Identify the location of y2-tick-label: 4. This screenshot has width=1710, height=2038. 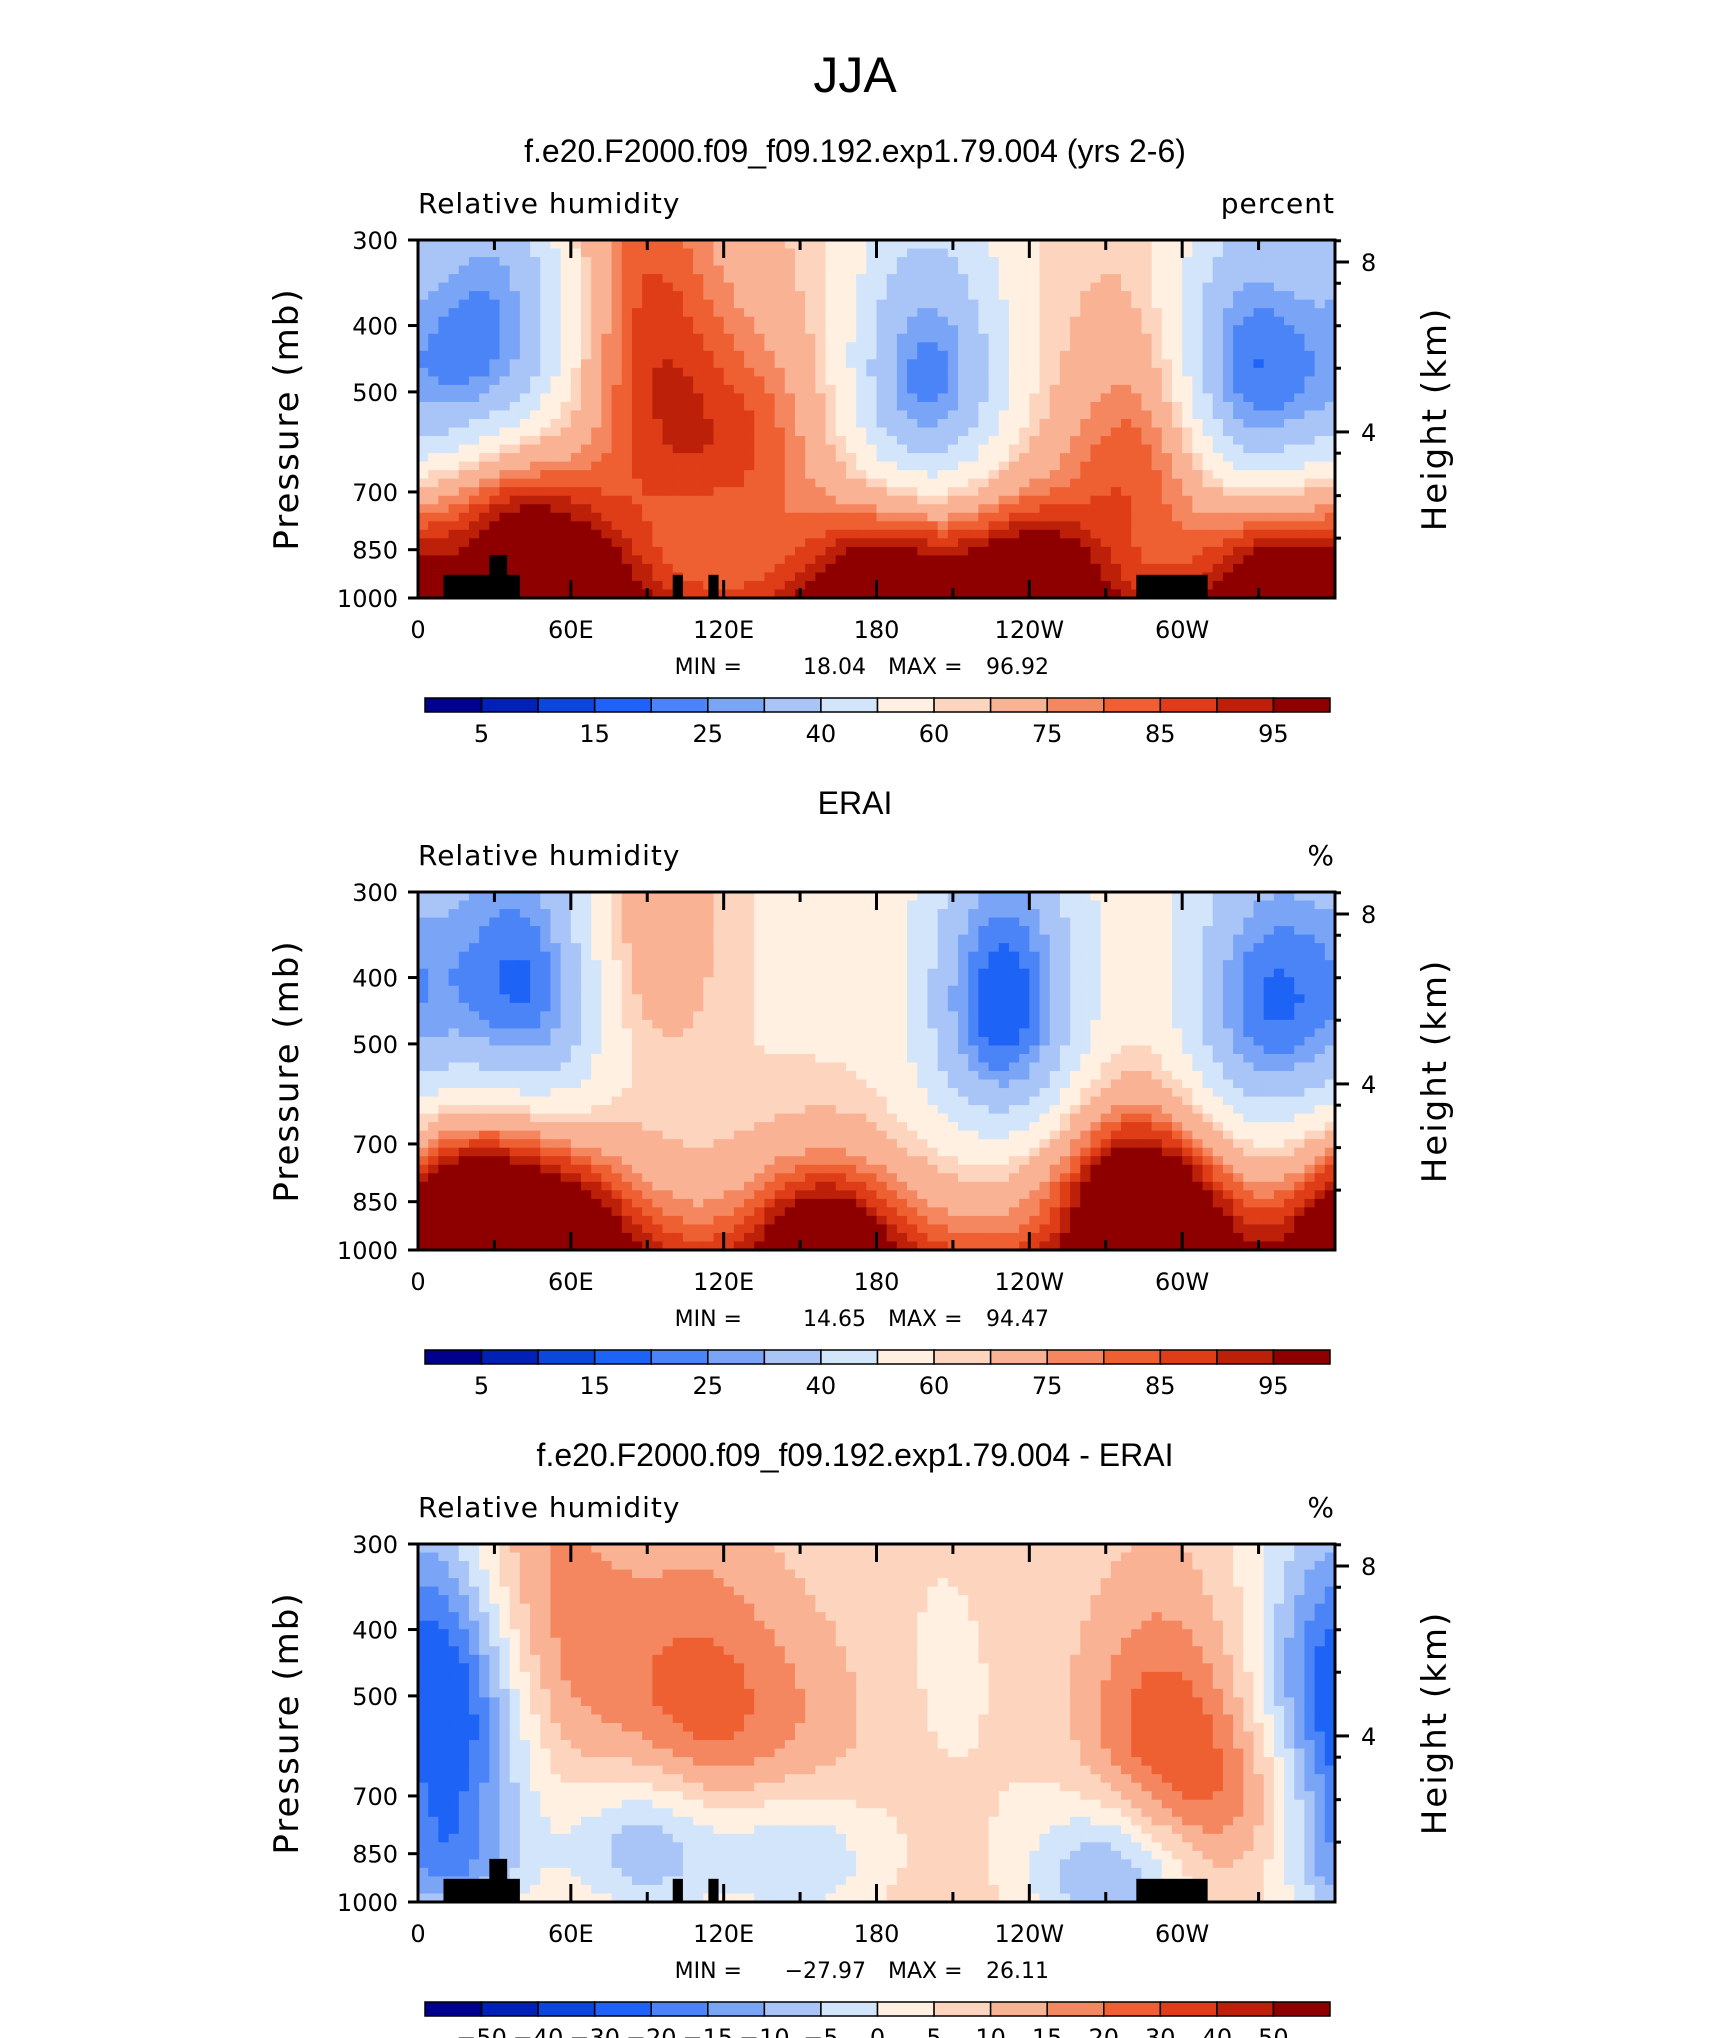
(1368, 433).